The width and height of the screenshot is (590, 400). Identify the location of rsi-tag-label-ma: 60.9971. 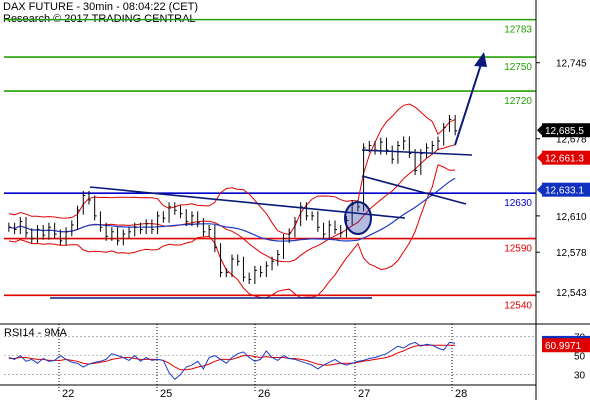
(563, 346).